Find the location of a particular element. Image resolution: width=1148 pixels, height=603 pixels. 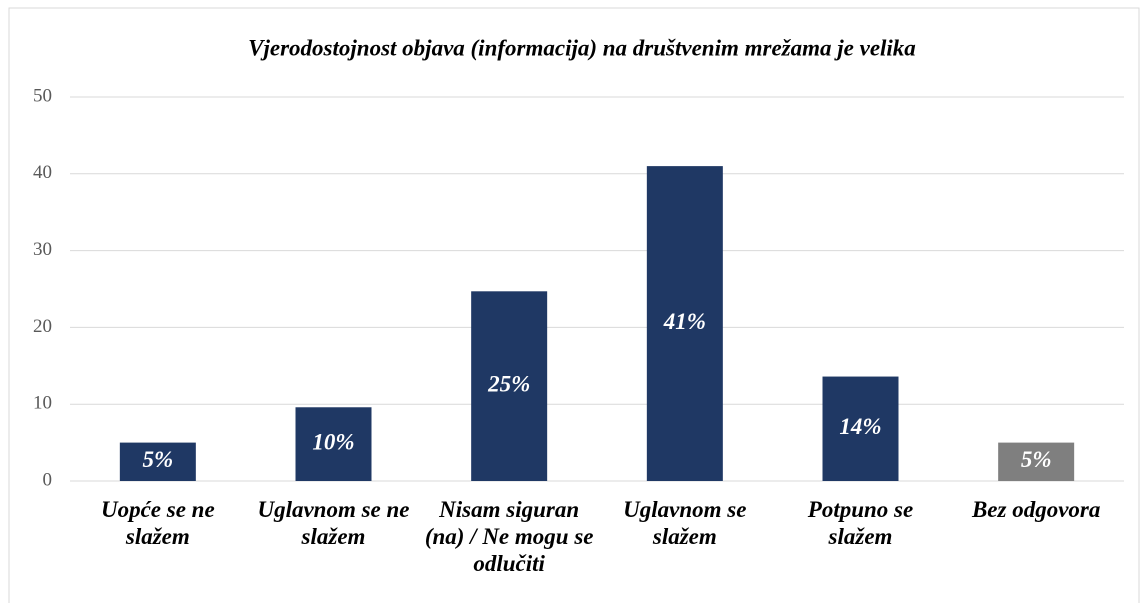

value-label: 25% is located at coordinates (508, 383).